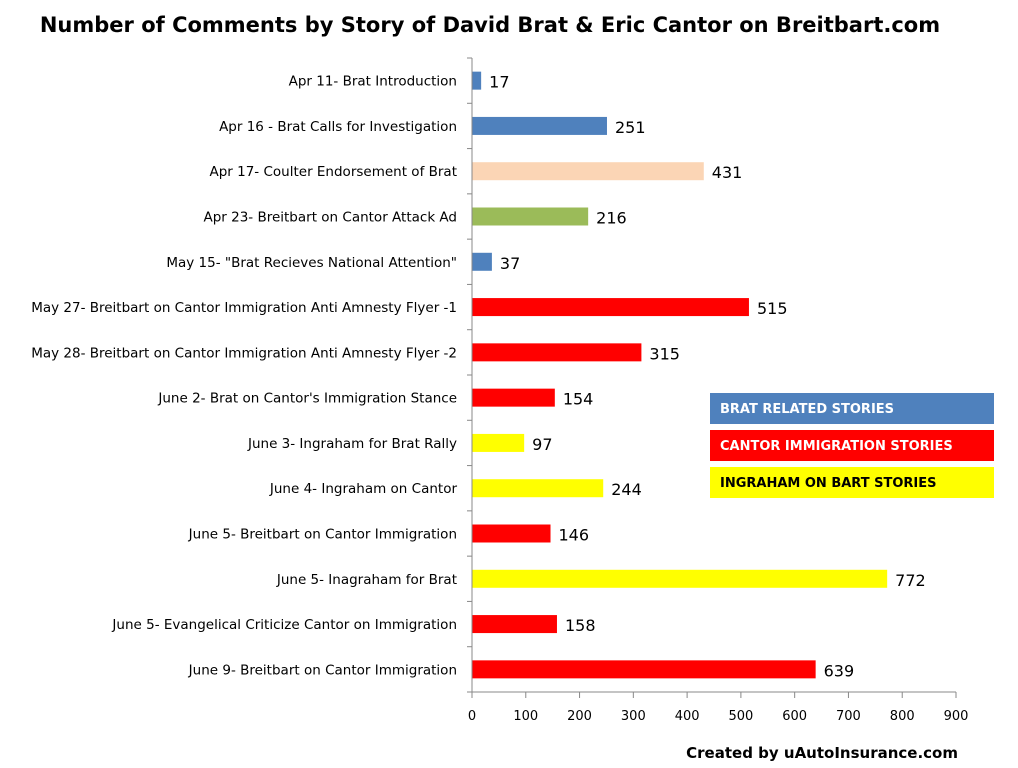  Describe the element at coordinates (633, 716) in the screenshot. I see `x-tick-label: 300` at that location.